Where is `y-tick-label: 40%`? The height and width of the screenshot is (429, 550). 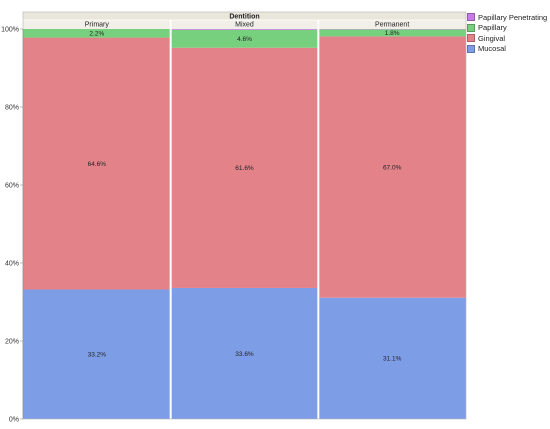 y-tick-label: 40% is located at coordinates (12, 263).